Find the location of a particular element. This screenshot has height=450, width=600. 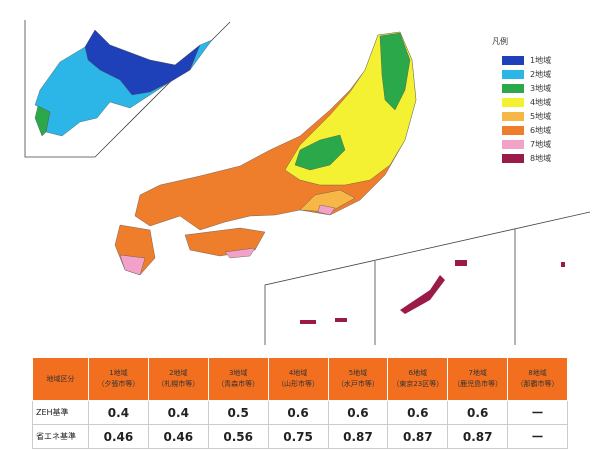

column-header: 5地域 （水戸市等） is located at coordinates (358, 379).